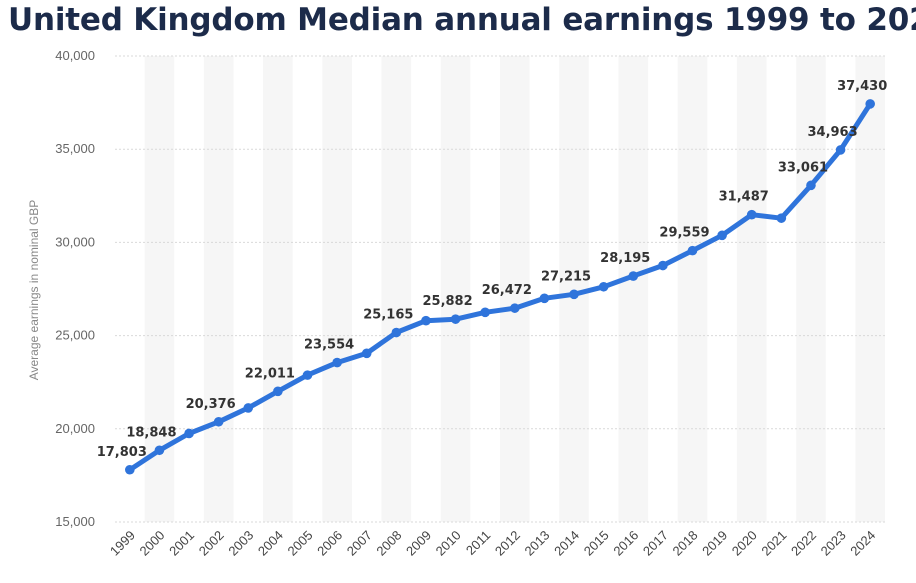 The width and height of the screenshot is (916, 583). Describe the element at coordinates (211, 404) in the screenshot. I see `data-label-2002: 20,376` at that location.